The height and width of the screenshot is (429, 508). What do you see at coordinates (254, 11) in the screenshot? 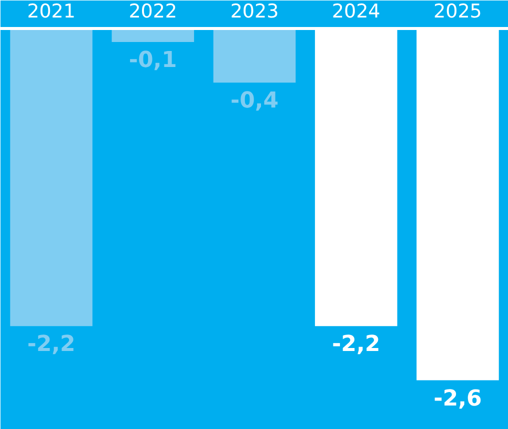
I see `x-tick-label: 2023` at bounding box center [254, 11].